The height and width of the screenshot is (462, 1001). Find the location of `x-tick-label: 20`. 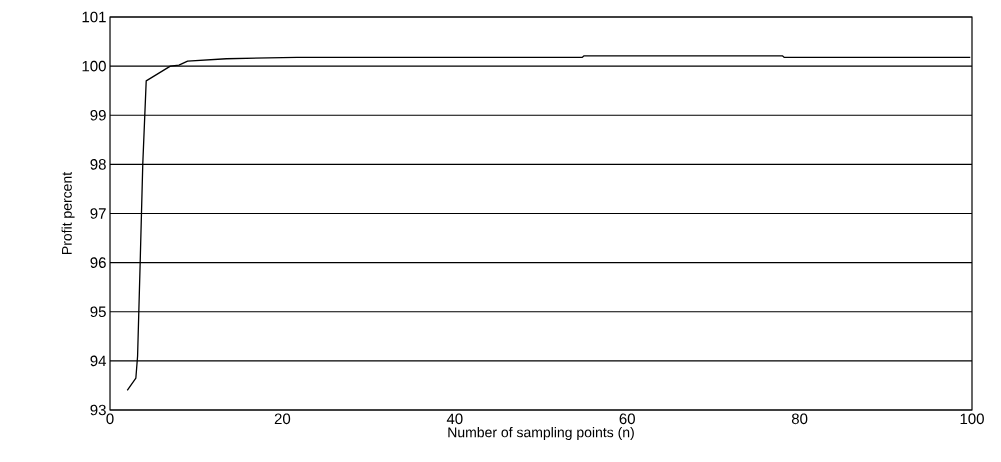

x-tick-label: 20 is located at coordinates (282, 419).